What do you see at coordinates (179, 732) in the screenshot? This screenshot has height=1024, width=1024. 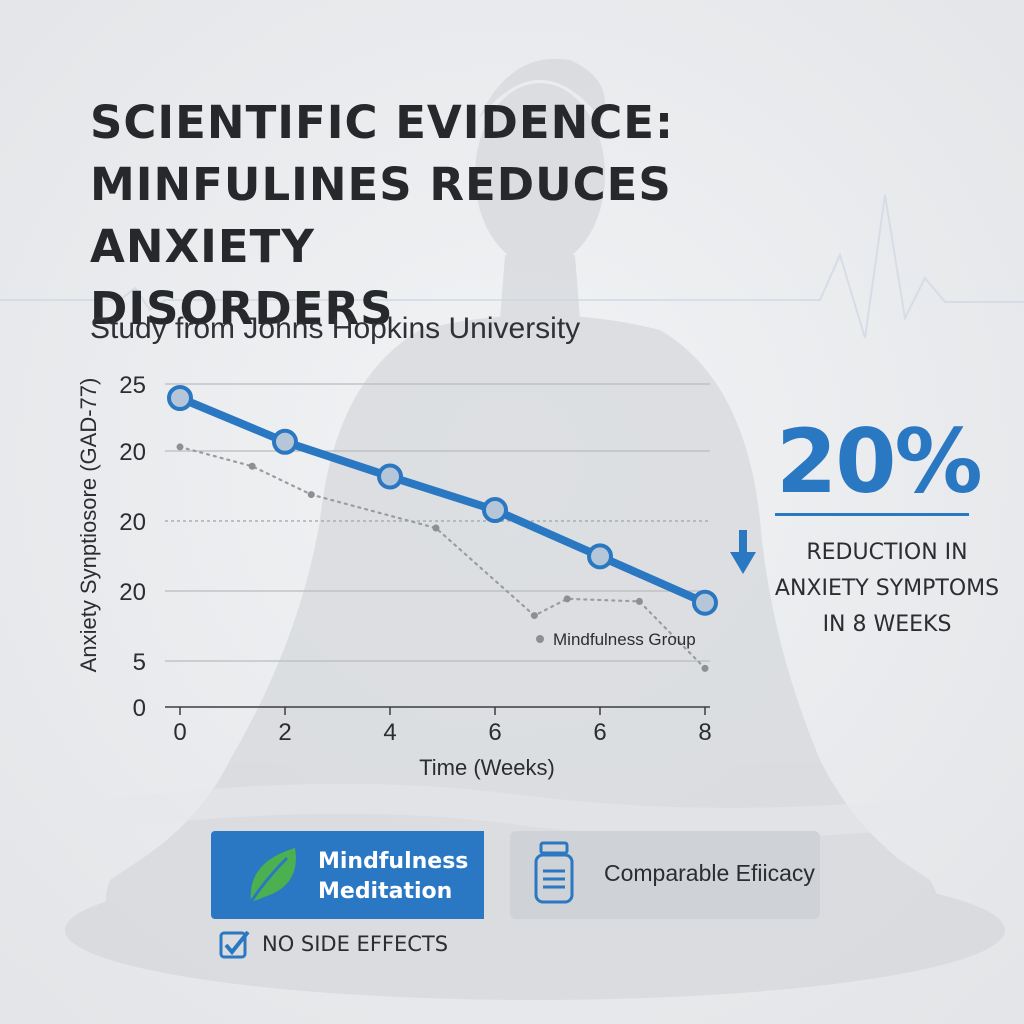 I see `x-tick-label: 0` at bounding box center [179, 732].